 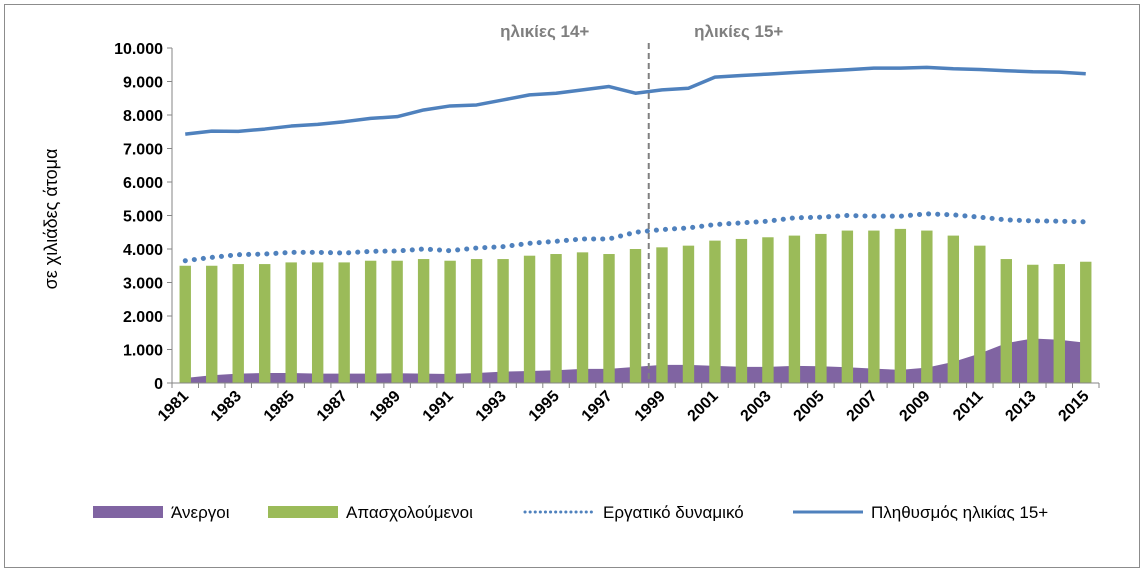 What do you see at coordinates (1073, 406) in the screenshot?
I see `x-tick-label: 2015` at bounding box center [1073, 406].